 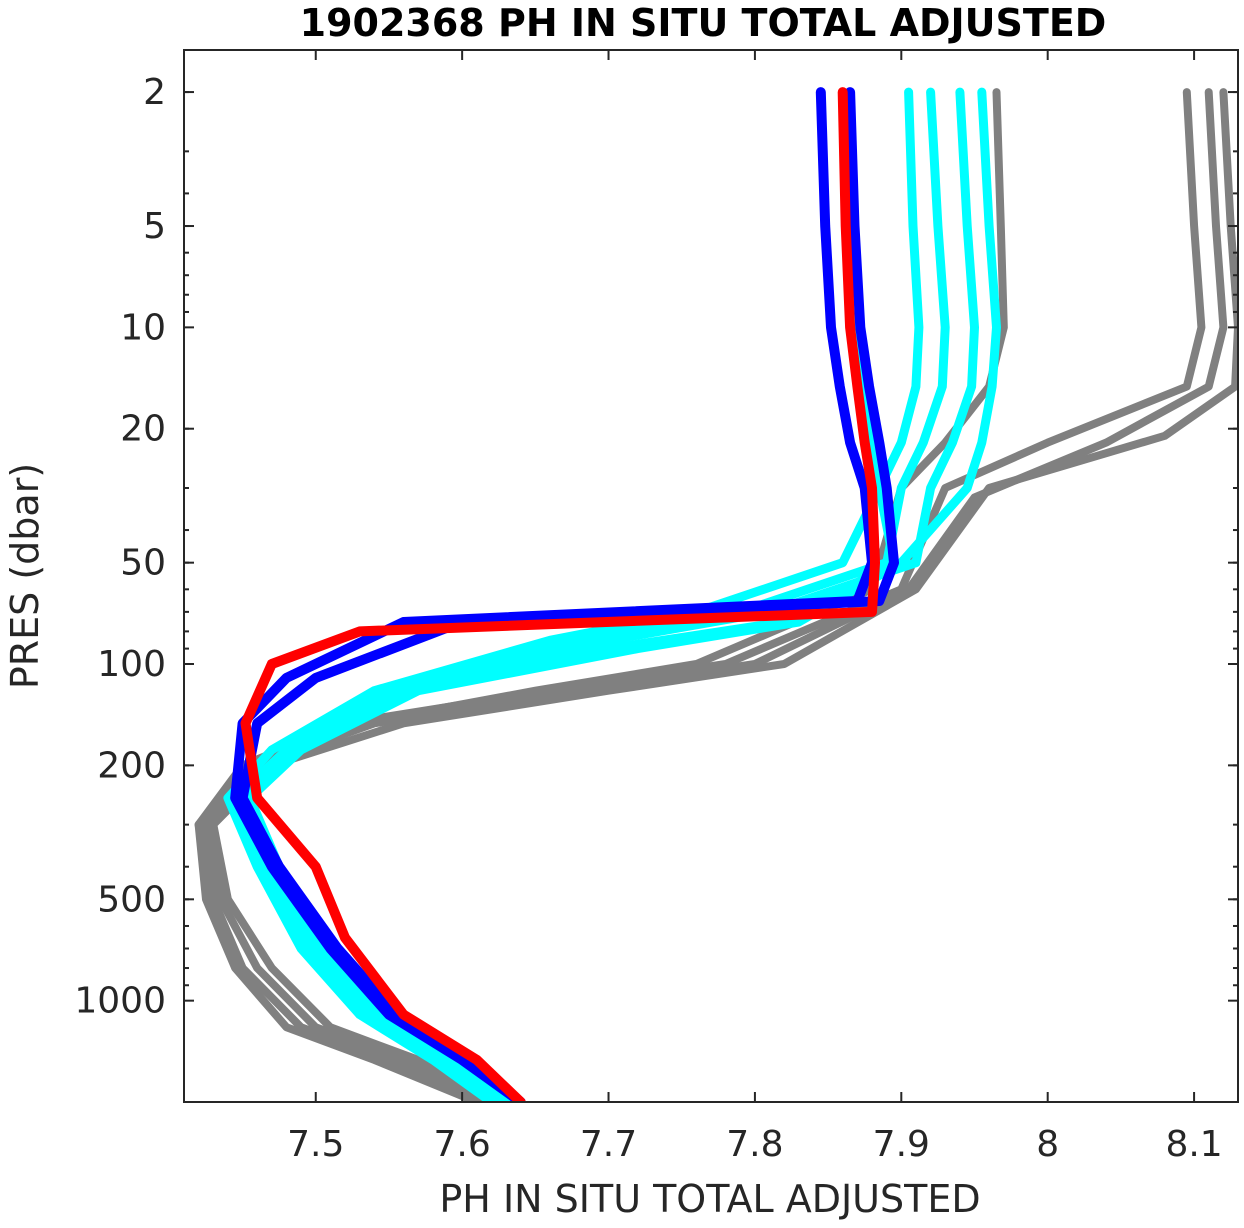 I want to click on x-tick-label: 7.9, so click(x=901, y=1144).